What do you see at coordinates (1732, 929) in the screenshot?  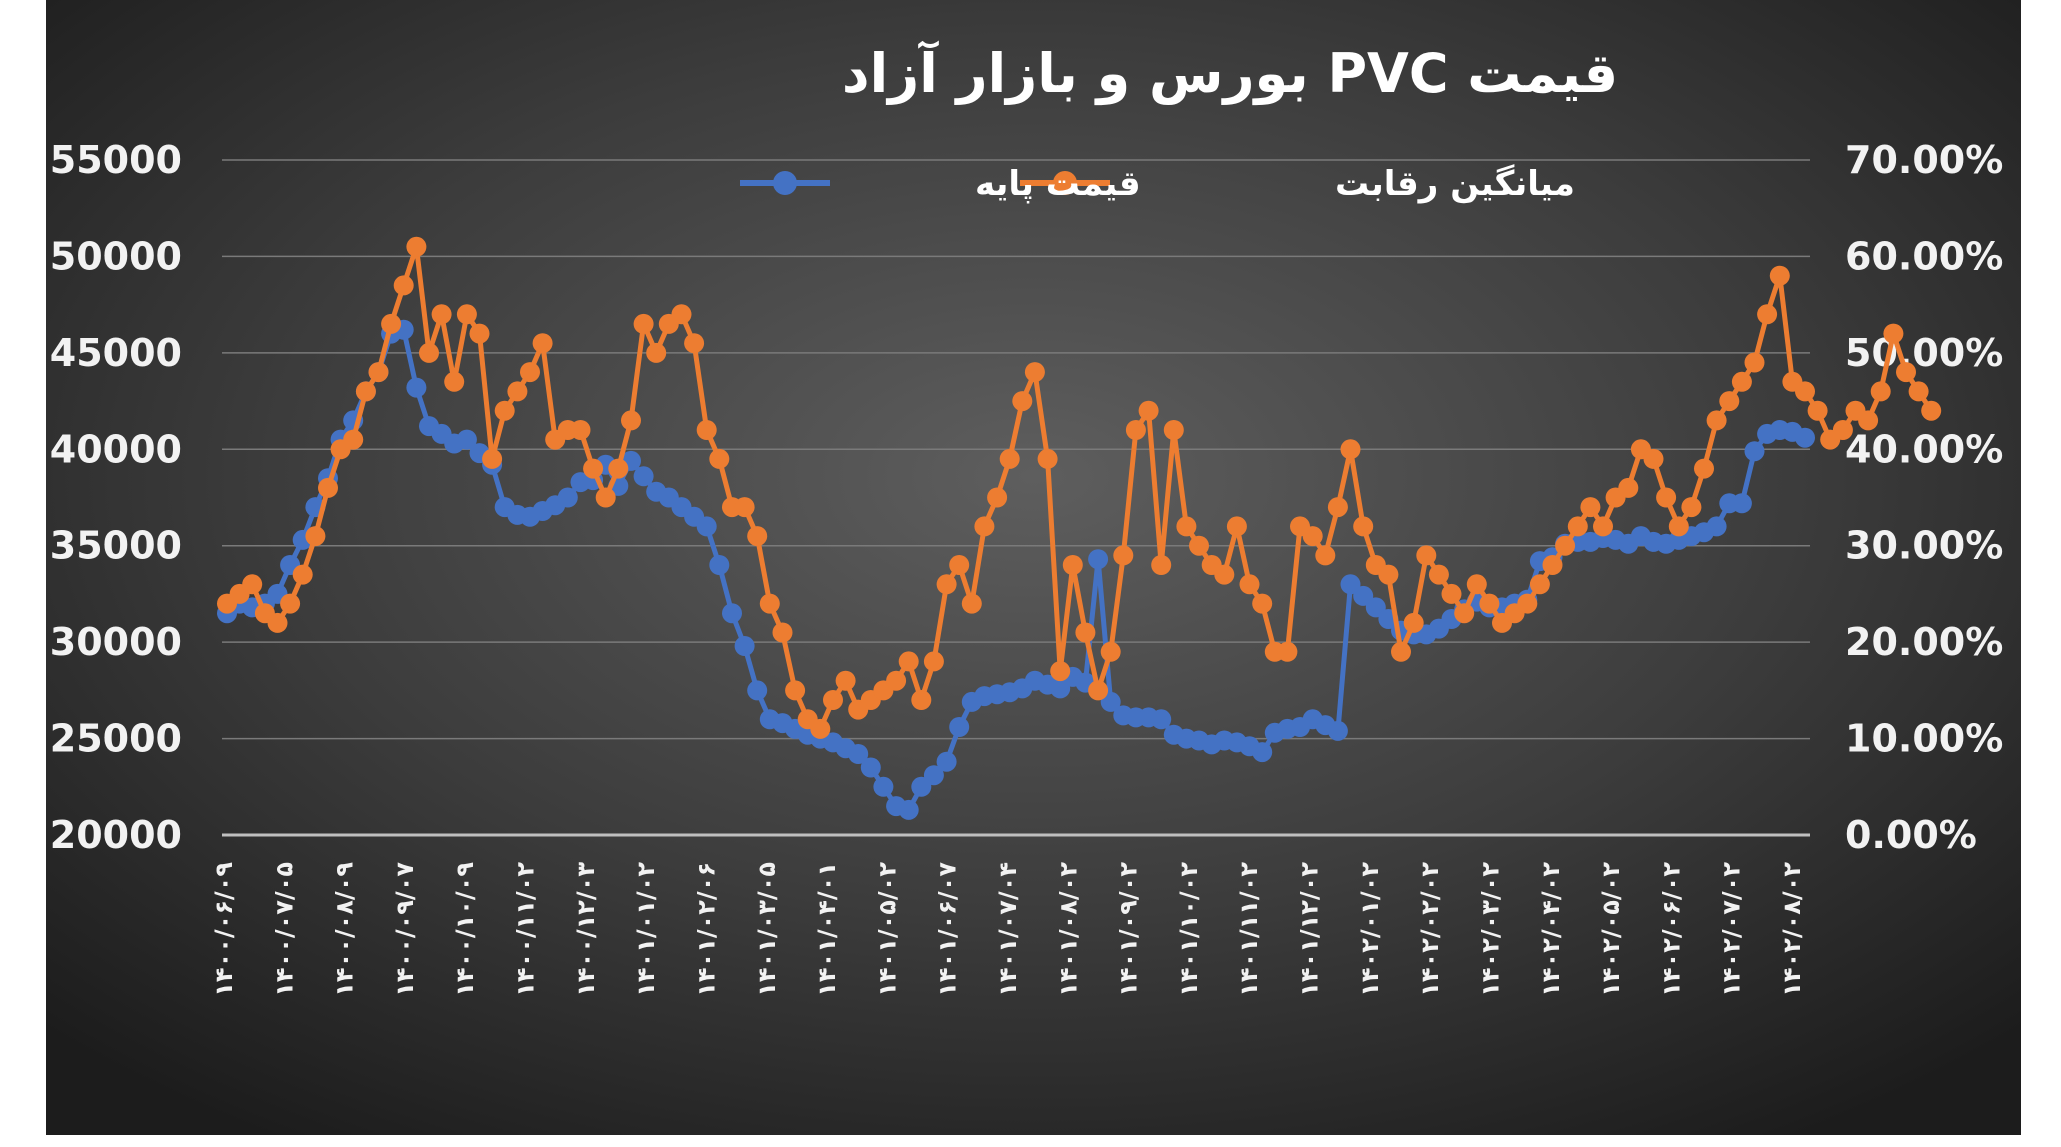 I see `x-axis-tick-label: ۱۴۰۲/۰۷/۰۲` at bounding box center [1732, 929].